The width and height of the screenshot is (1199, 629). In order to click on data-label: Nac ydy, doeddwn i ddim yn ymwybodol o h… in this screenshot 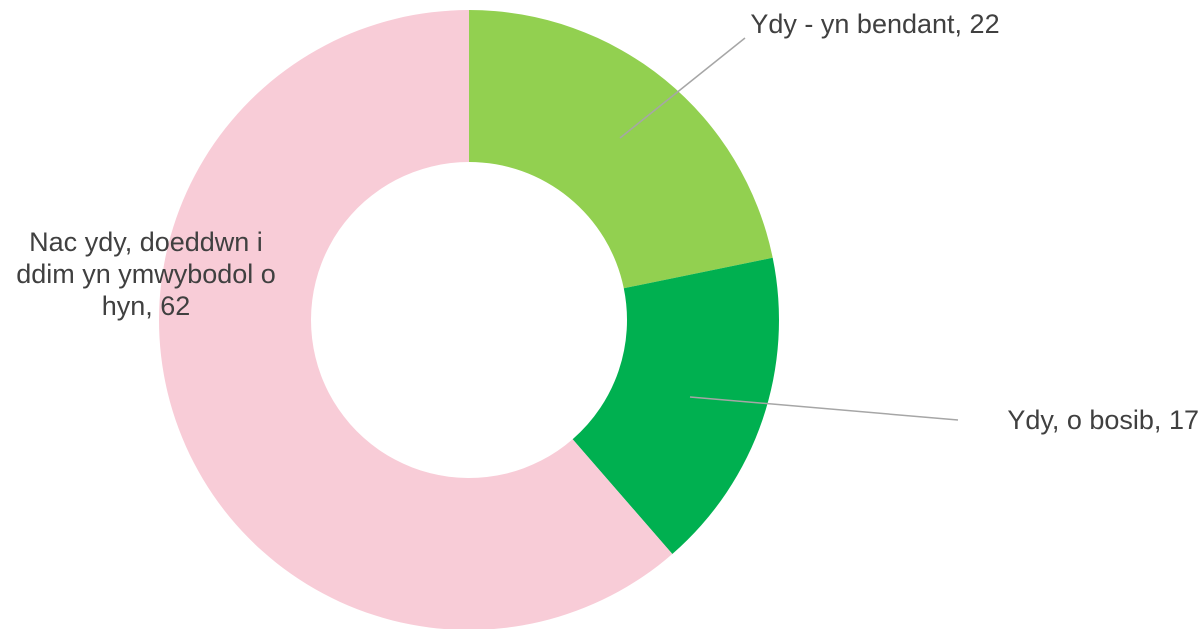, I will do `click(146, 274)`.